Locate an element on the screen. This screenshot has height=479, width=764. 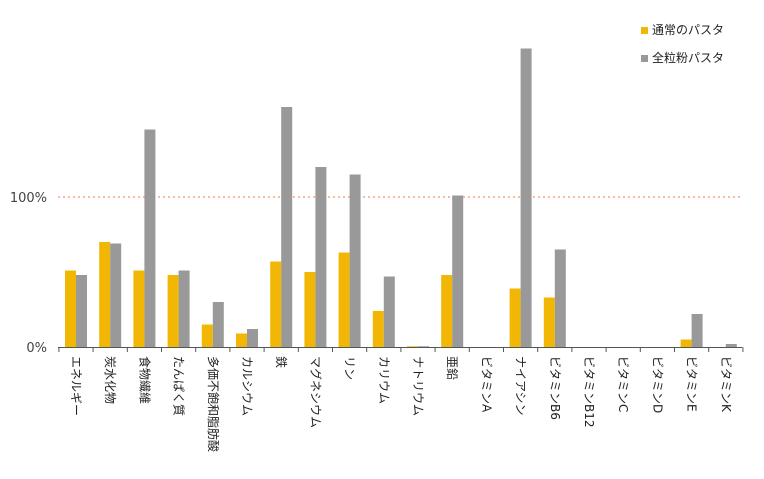
category-label: リン is located at coordinates (350, 368).